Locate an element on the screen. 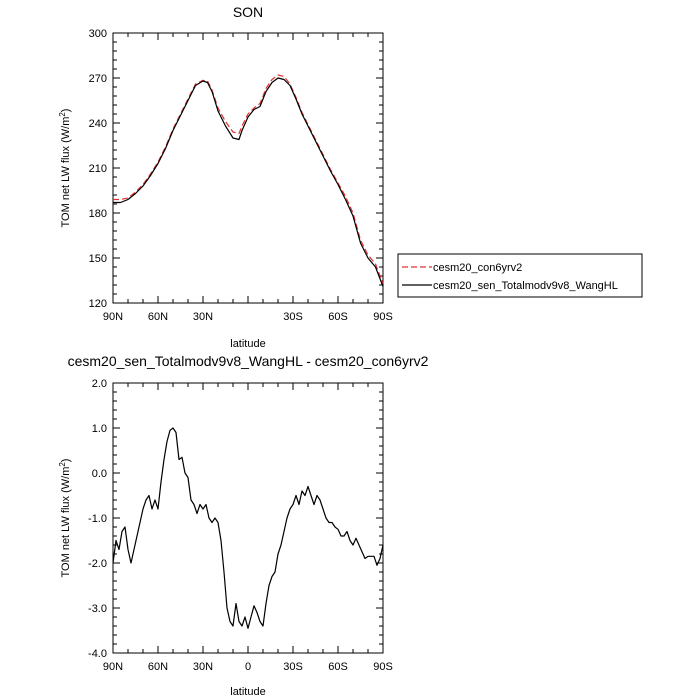 The image size is (700, 700). bottom-y-tick-label: 2.0 is located at coordinates (99, 384).